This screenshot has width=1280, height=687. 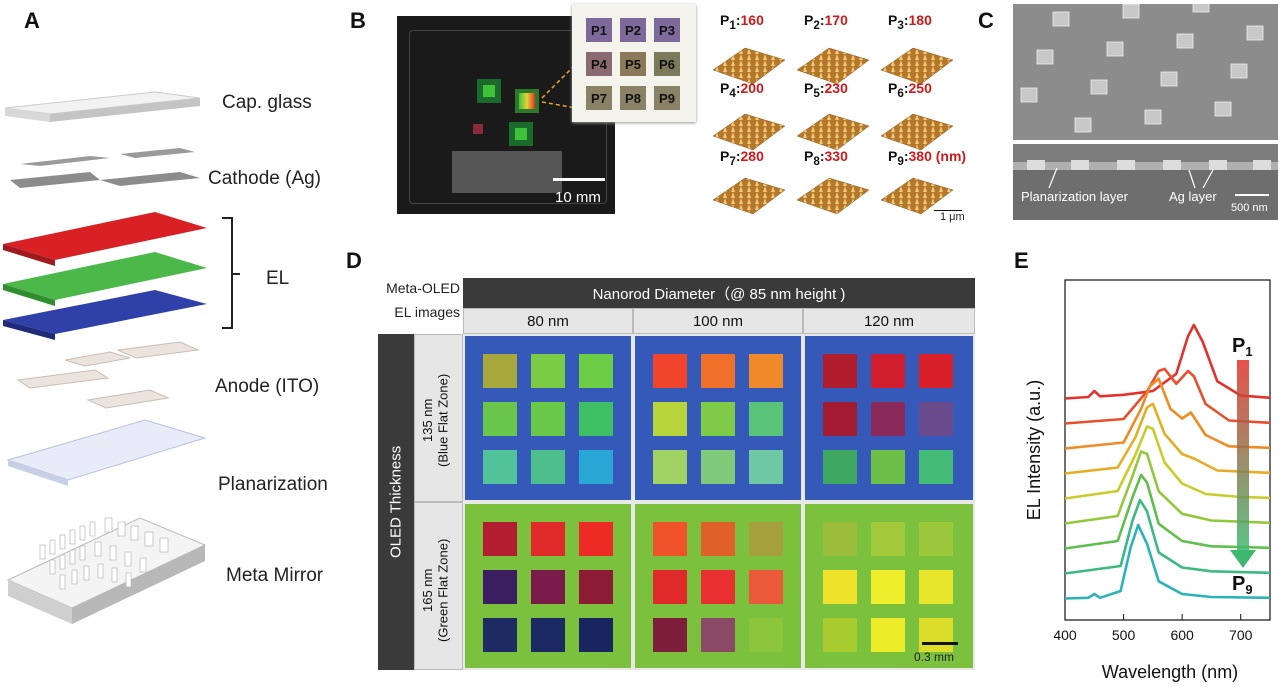 I want to click on pixel-p5: P5, so click(x=633, y=64).